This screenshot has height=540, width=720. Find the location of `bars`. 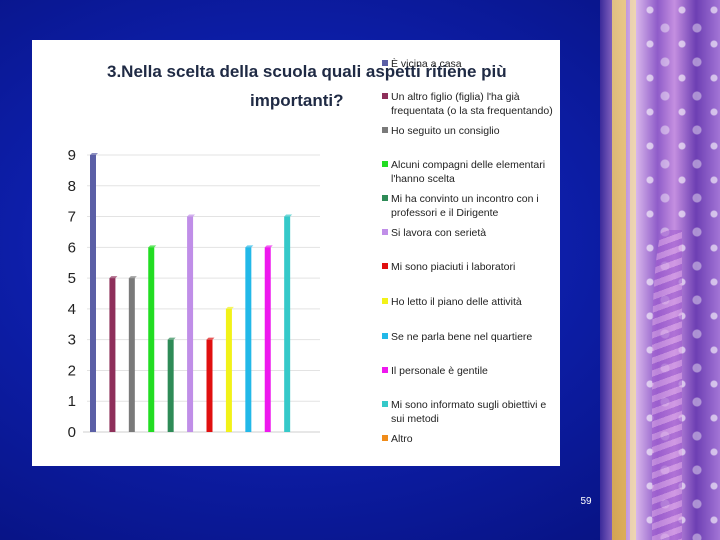

bars is located at coordinates (191, 292).